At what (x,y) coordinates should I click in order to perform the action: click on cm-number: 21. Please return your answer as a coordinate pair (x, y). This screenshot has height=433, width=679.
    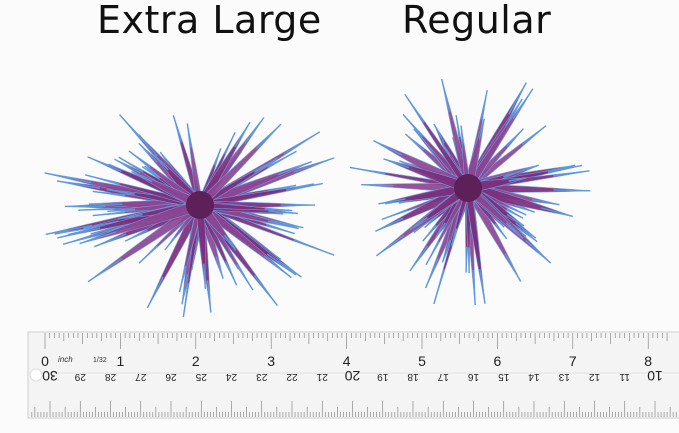
    Looking at the image, I should click on (322, 376).